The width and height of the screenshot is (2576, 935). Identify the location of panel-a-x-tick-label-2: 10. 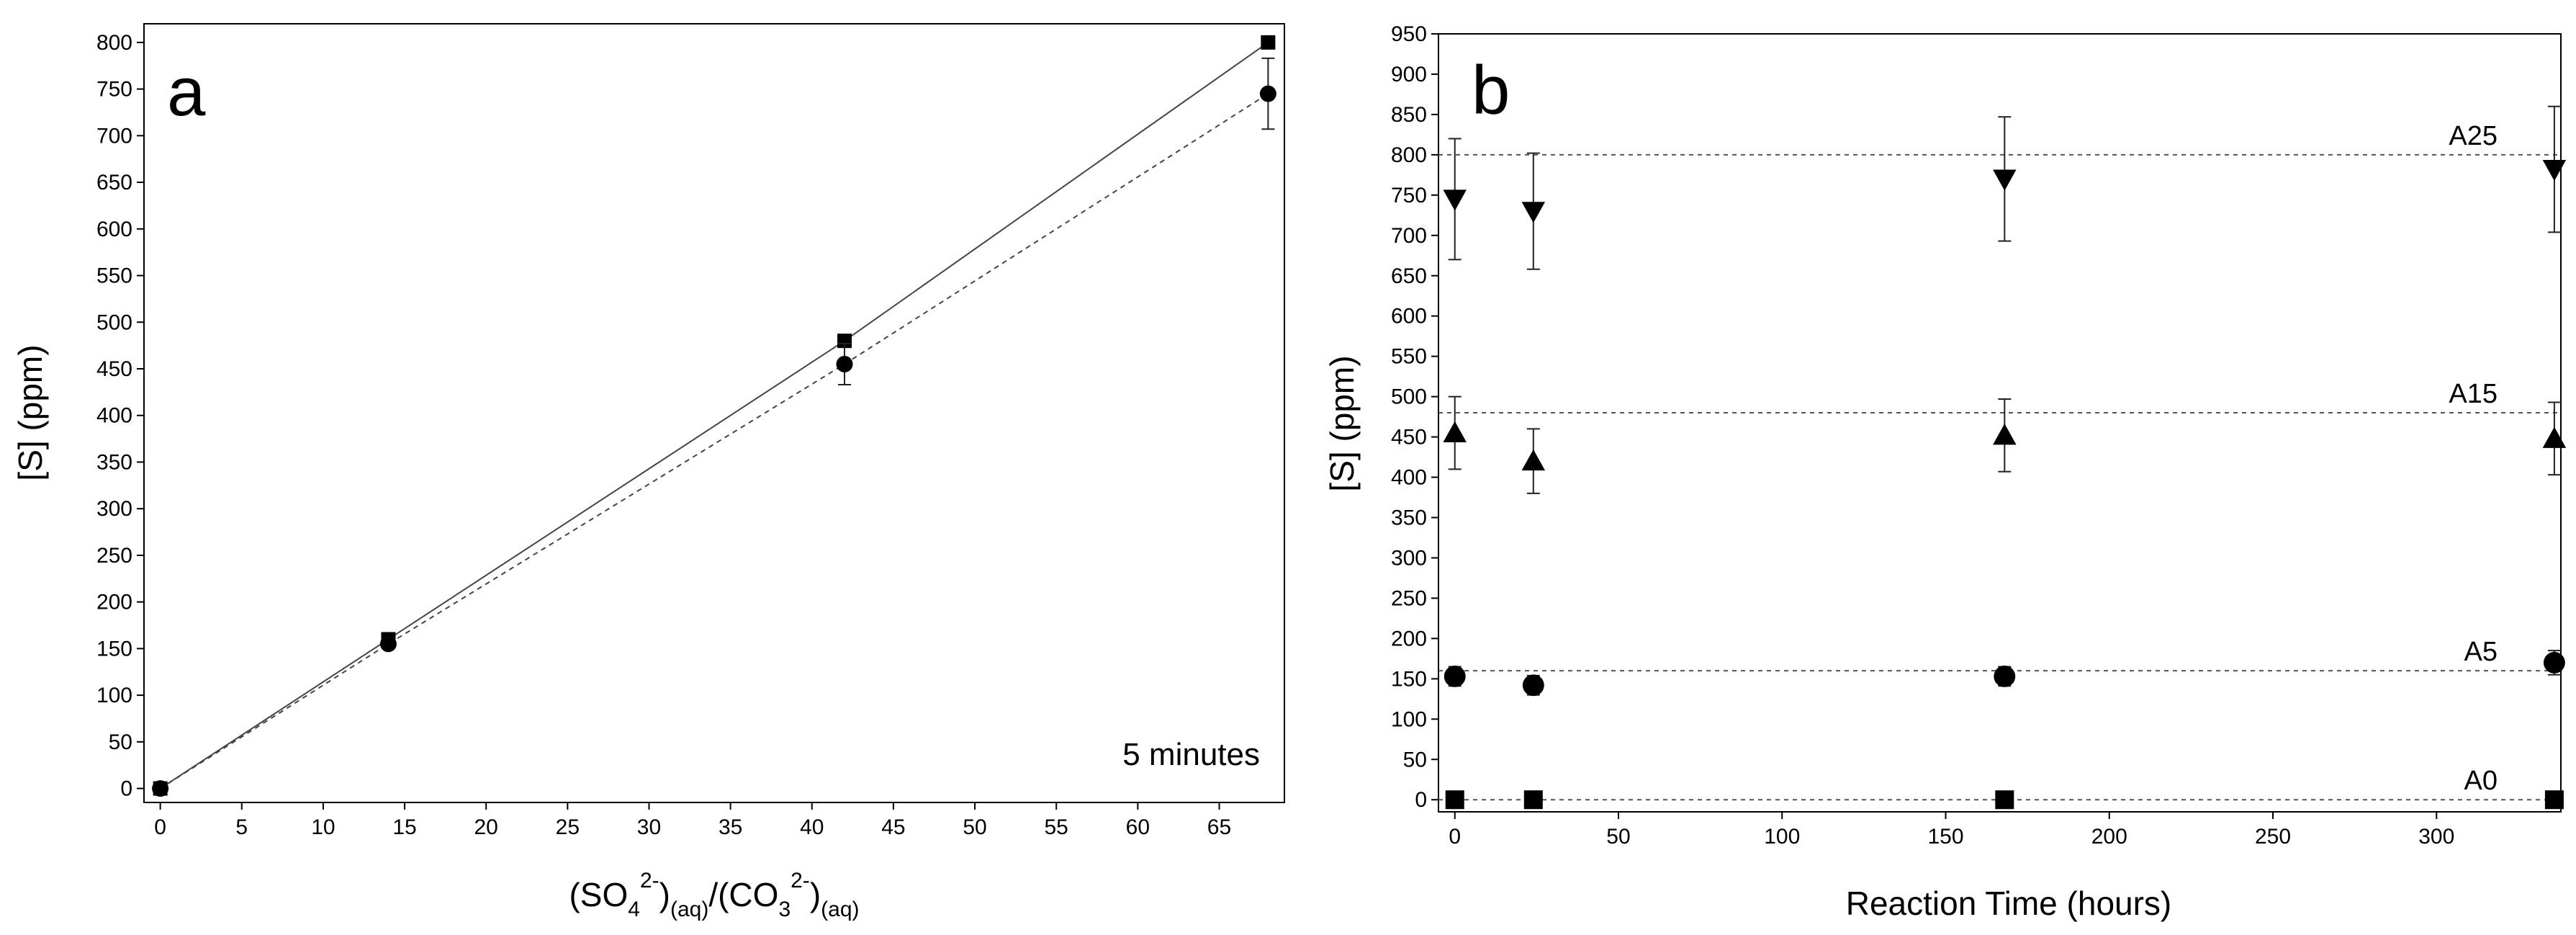
(323, 827).